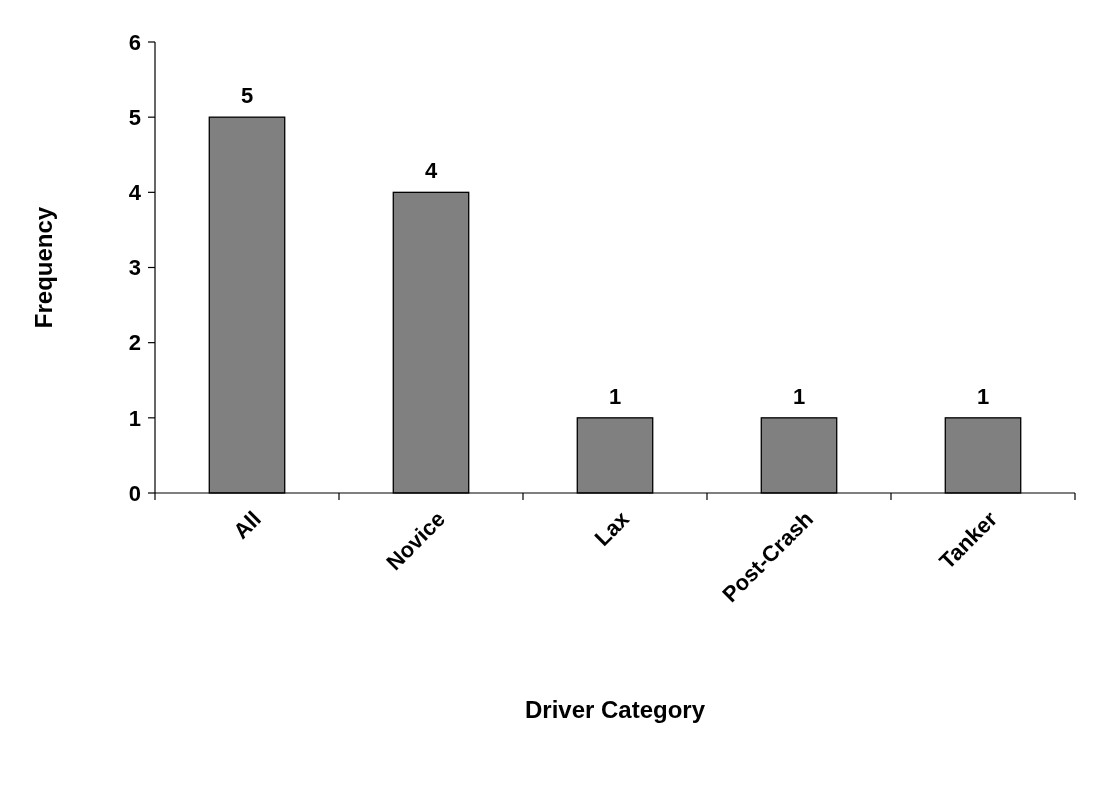  What do you see at coordinates (134, 343) in the screenshot?
I see `y-tick-label: 2` at bounding box center [134, 343].